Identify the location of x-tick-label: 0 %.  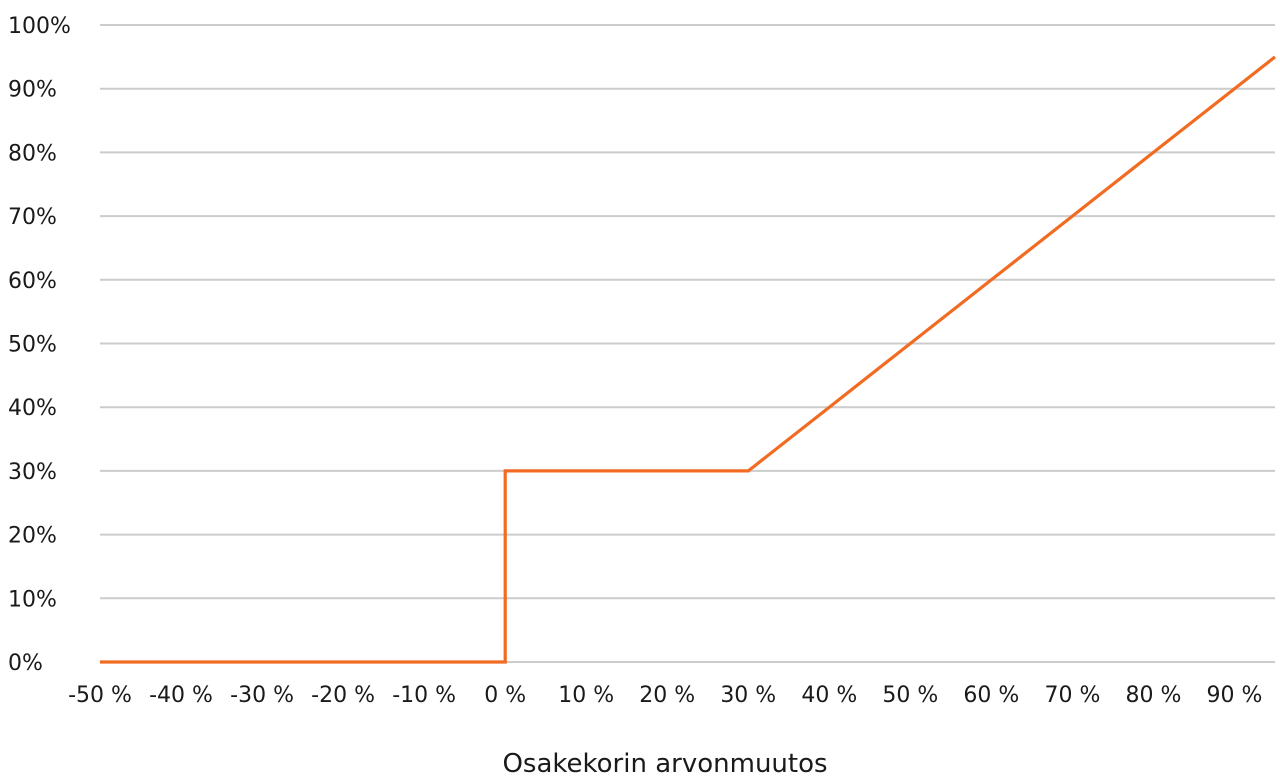
(505, 695).